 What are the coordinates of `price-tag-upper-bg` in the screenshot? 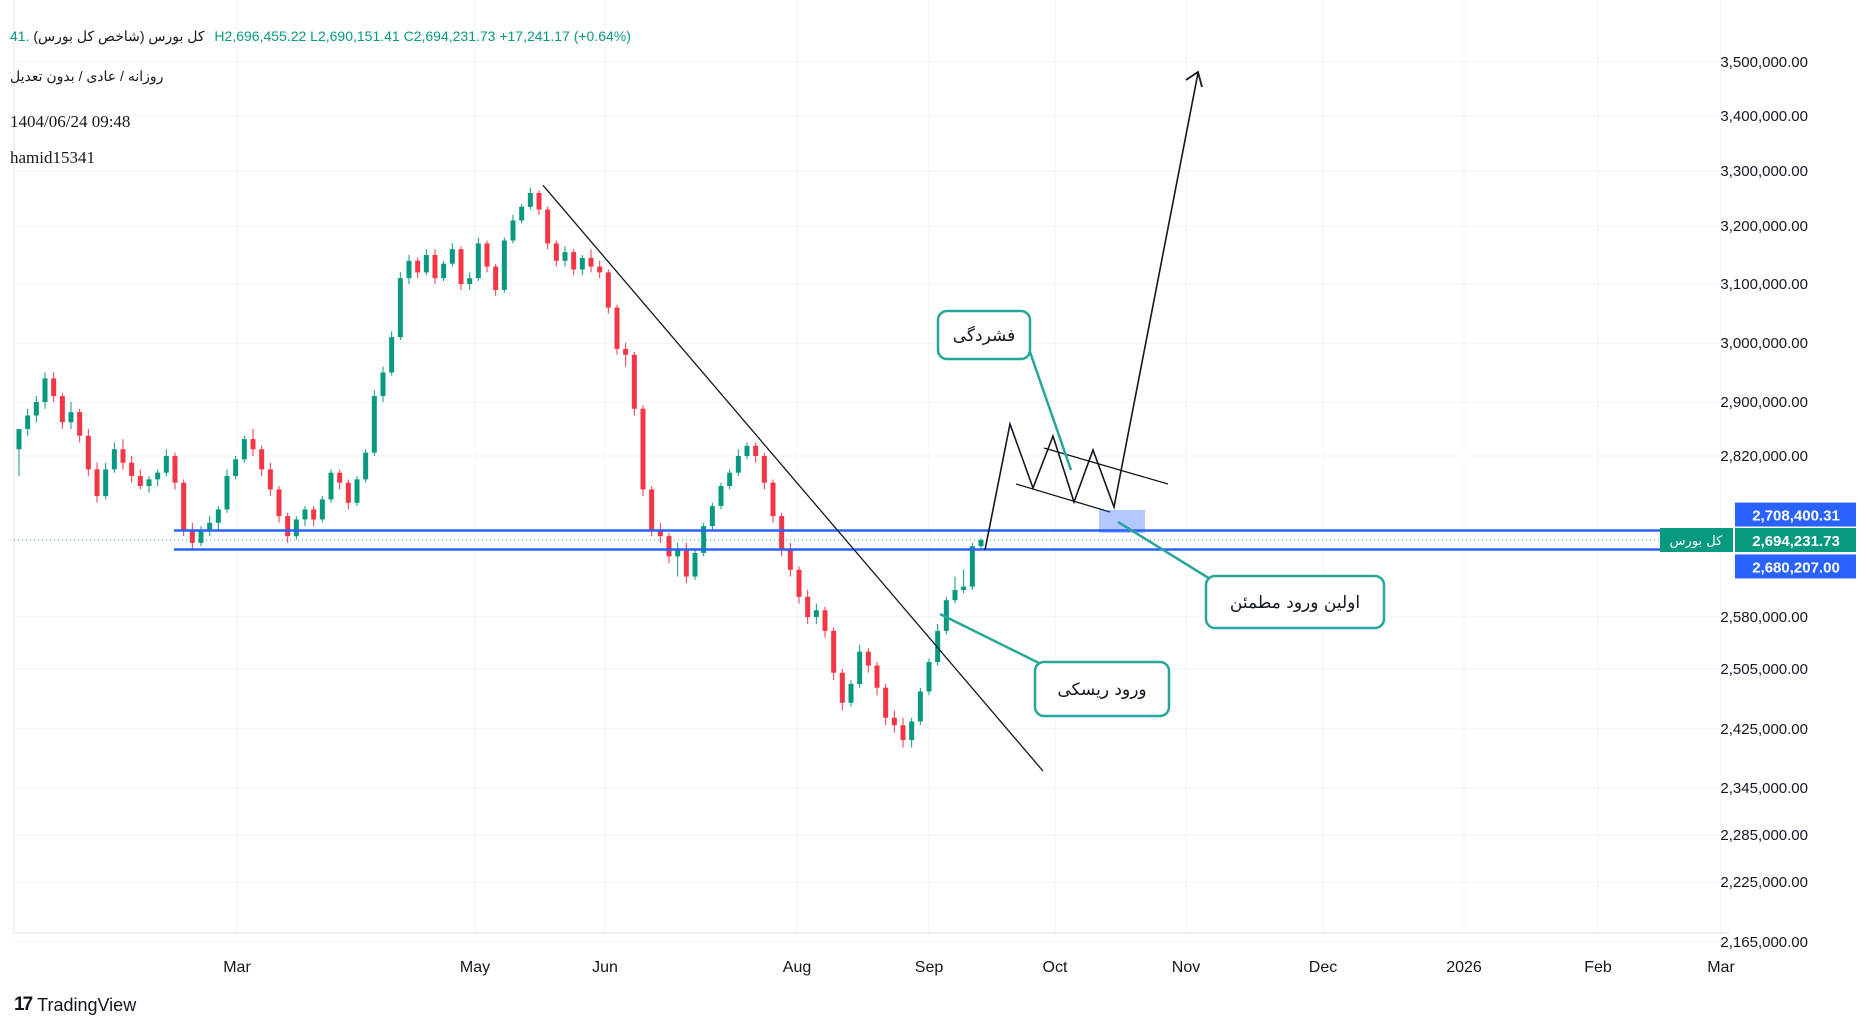 It's located at (1795, 514).